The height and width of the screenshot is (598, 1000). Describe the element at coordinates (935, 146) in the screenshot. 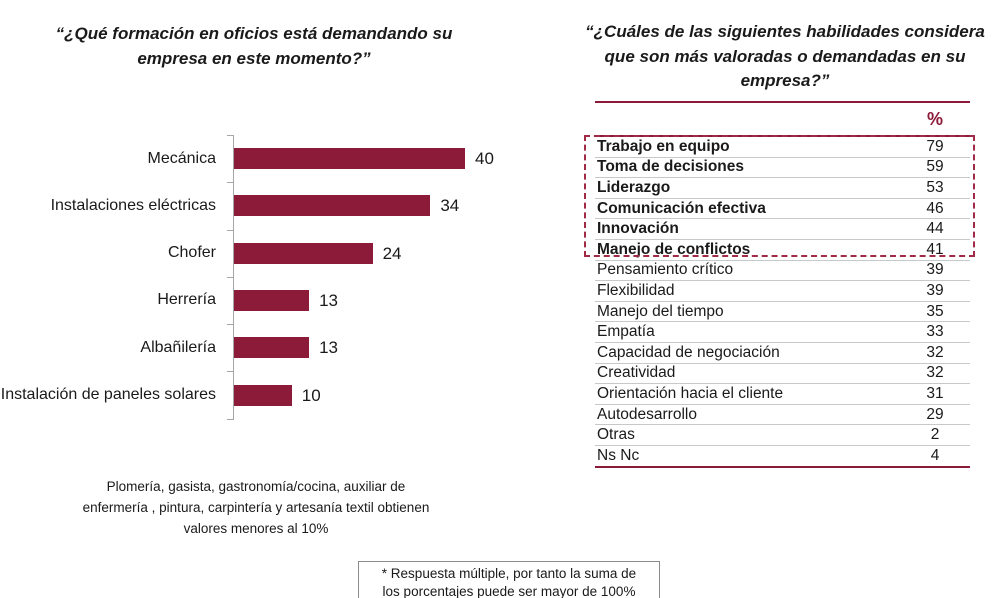

I see `skill-value: 79` at that location.